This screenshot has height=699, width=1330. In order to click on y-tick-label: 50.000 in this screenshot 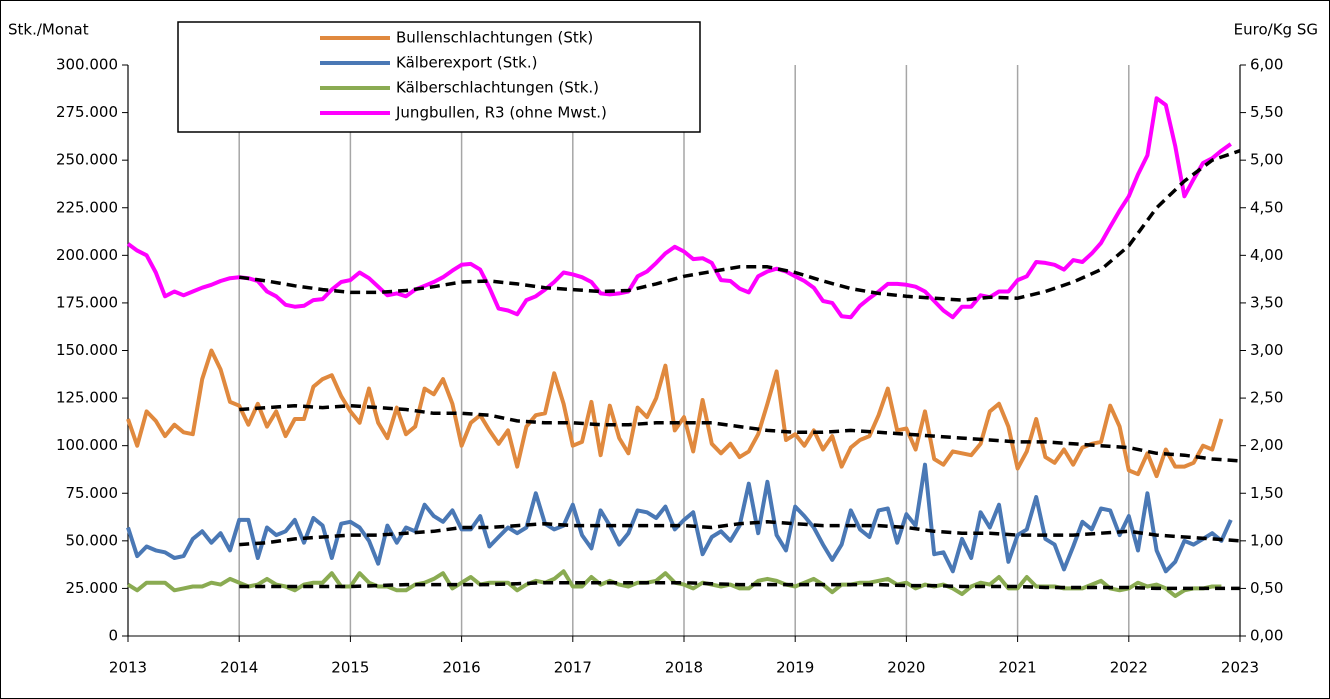, I will do `click(92, 540)`.